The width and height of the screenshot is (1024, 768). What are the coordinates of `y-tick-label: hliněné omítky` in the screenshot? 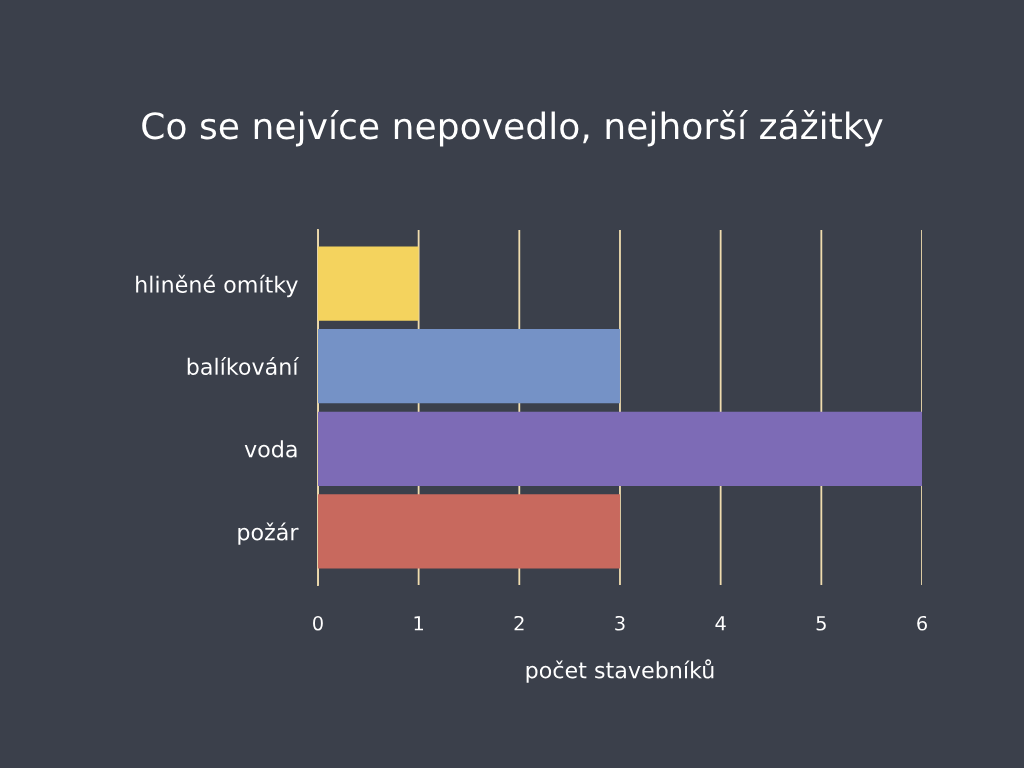 It's located at (217, 286).